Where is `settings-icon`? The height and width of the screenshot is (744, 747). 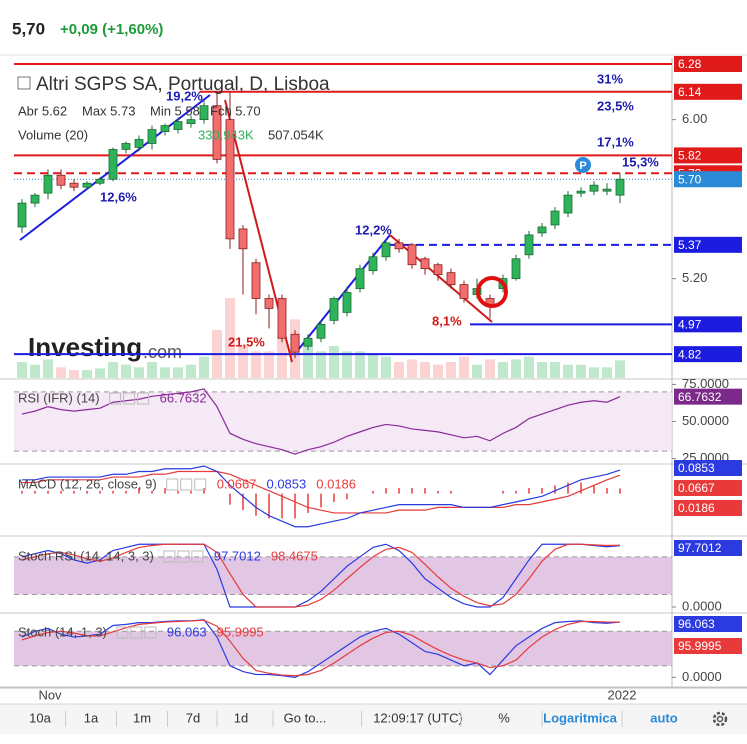 settings-icon is located at coordinates (720, 719).